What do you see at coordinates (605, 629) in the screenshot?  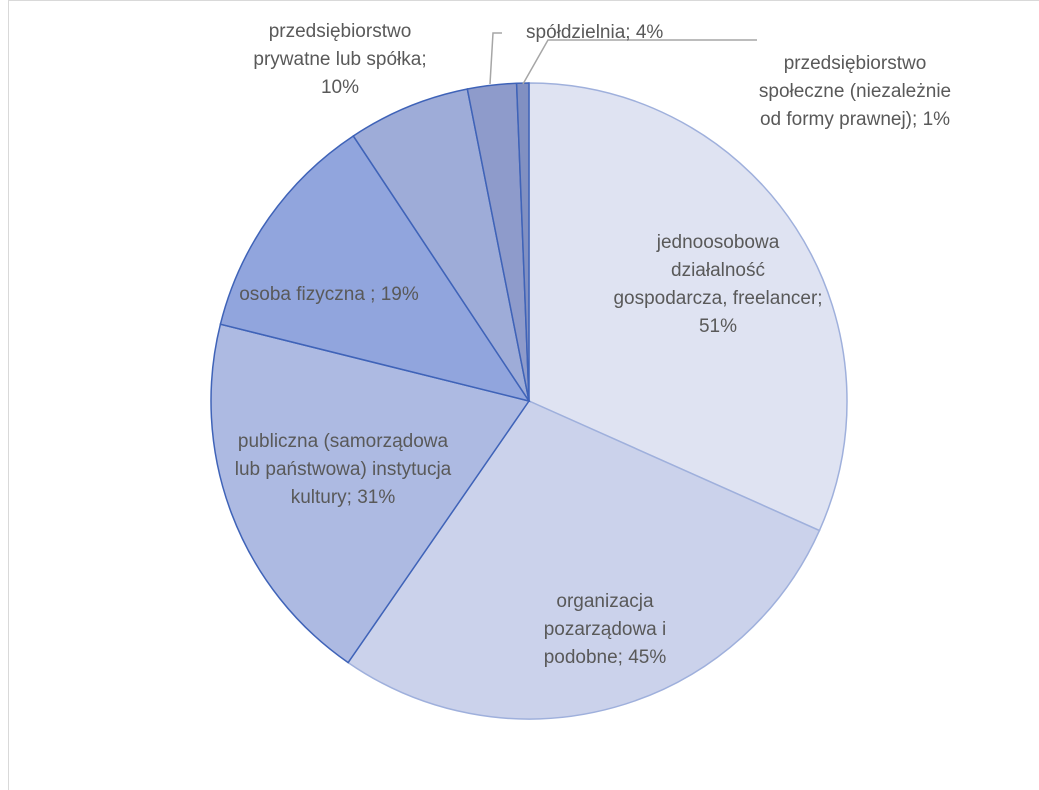 I see `data-label: organizacja pozarządowa i podobne; 45%` at bounding box center [605, 629].